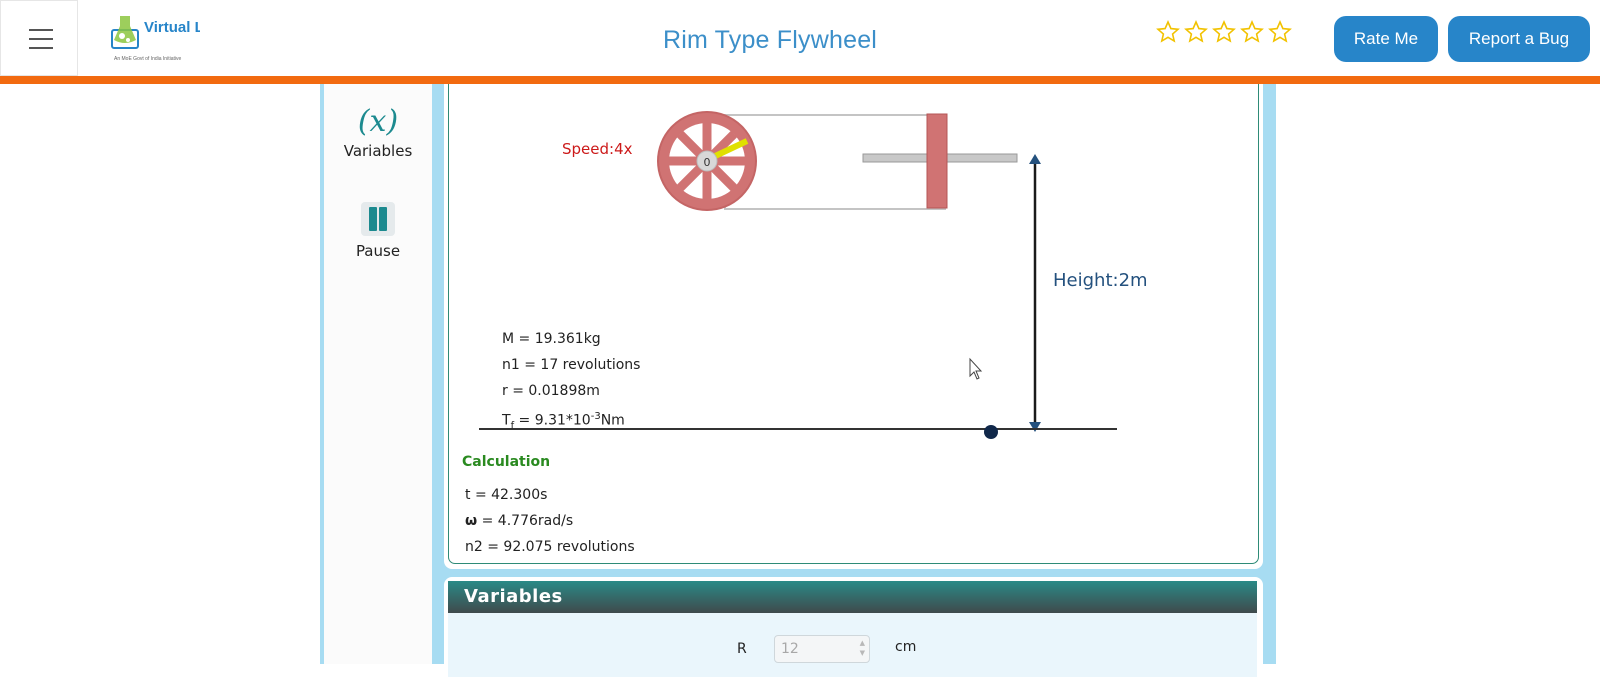  What do you see at coordinates (378, 374) in the screenshot?
I see `tool-sidebar: (x) Variables Pause` at bounding box center [378, 374].